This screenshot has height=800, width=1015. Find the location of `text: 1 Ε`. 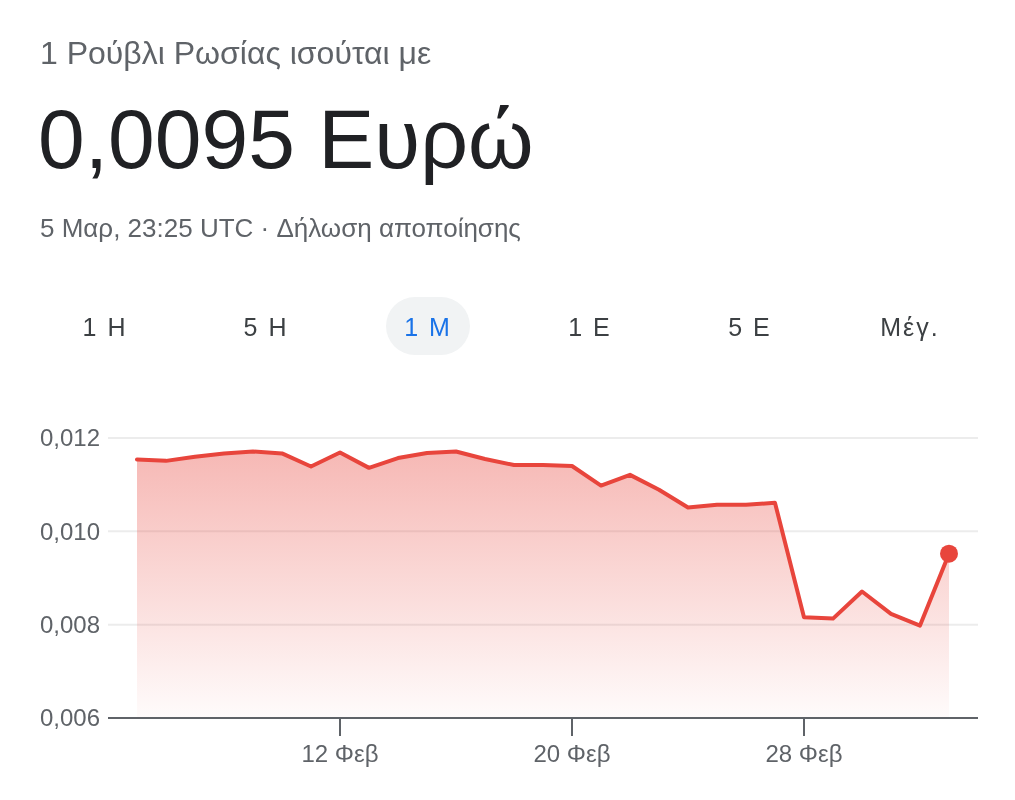

text: 1 Ε is located at coordinates (590, 327).